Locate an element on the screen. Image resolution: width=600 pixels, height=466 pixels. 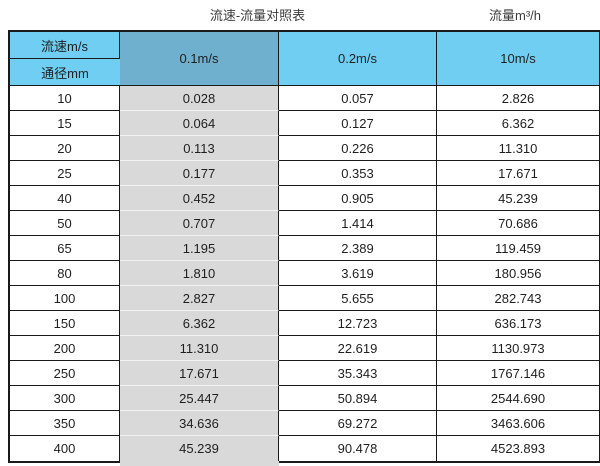
table-row: 350 34.636 69.272 3463.606 is located at coordinates (304, 423).